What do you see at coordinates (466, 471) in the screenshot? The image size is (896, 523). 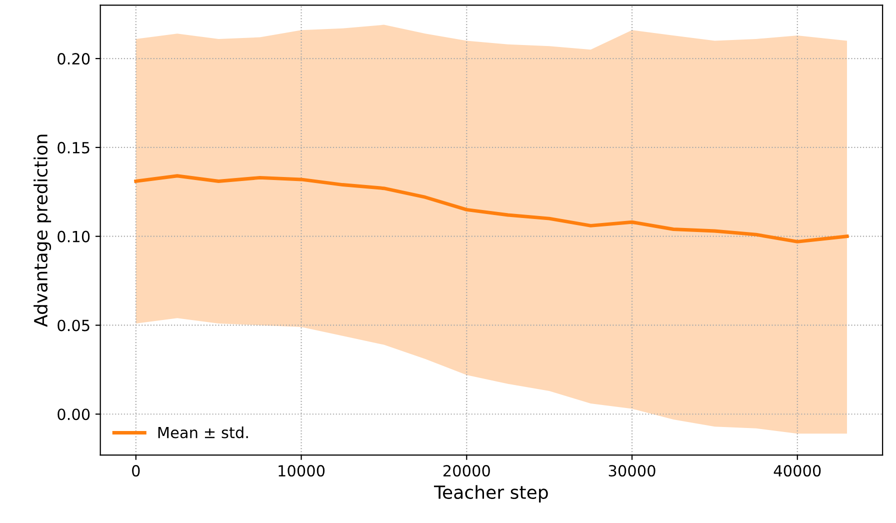 I see `x-tick-label: 20000` at bounding box center [466, 471].